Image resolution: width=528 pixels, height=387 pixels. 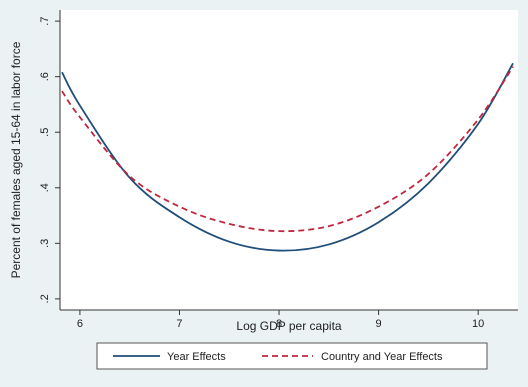 I want to click on legend-label-country-year-effects: Country and Year Effects, so click(x=382, y=357).